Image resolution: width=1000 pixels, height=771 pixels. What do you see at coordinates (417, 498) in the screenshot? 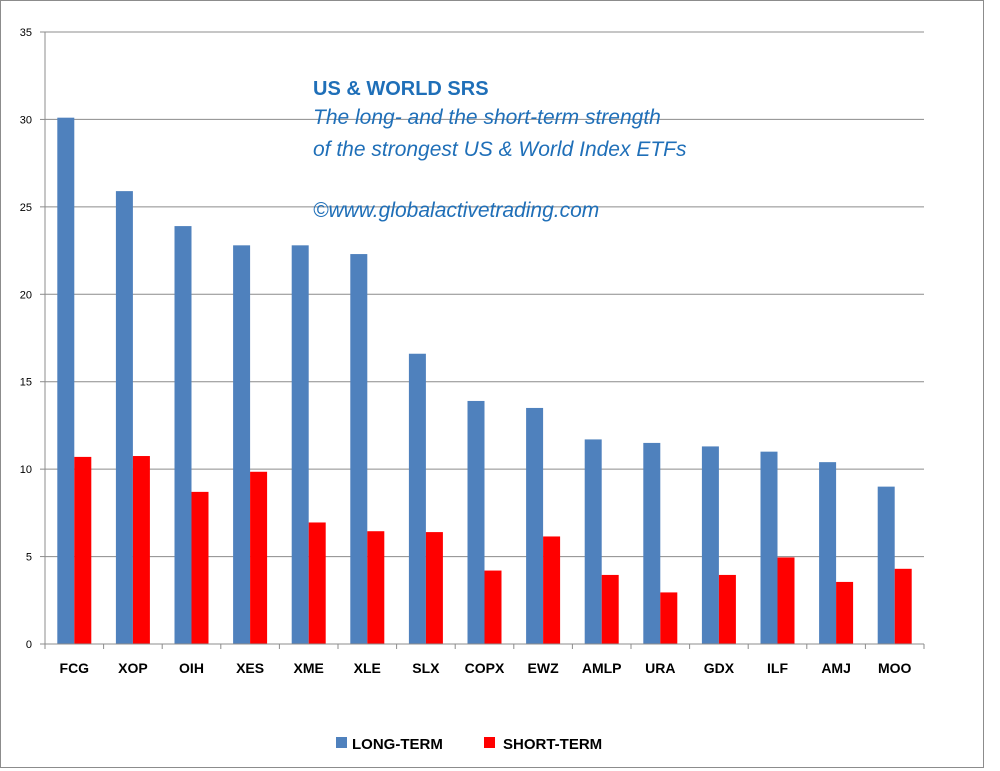
I see `bar-long-term-slx` at bounding box center [417, 498].